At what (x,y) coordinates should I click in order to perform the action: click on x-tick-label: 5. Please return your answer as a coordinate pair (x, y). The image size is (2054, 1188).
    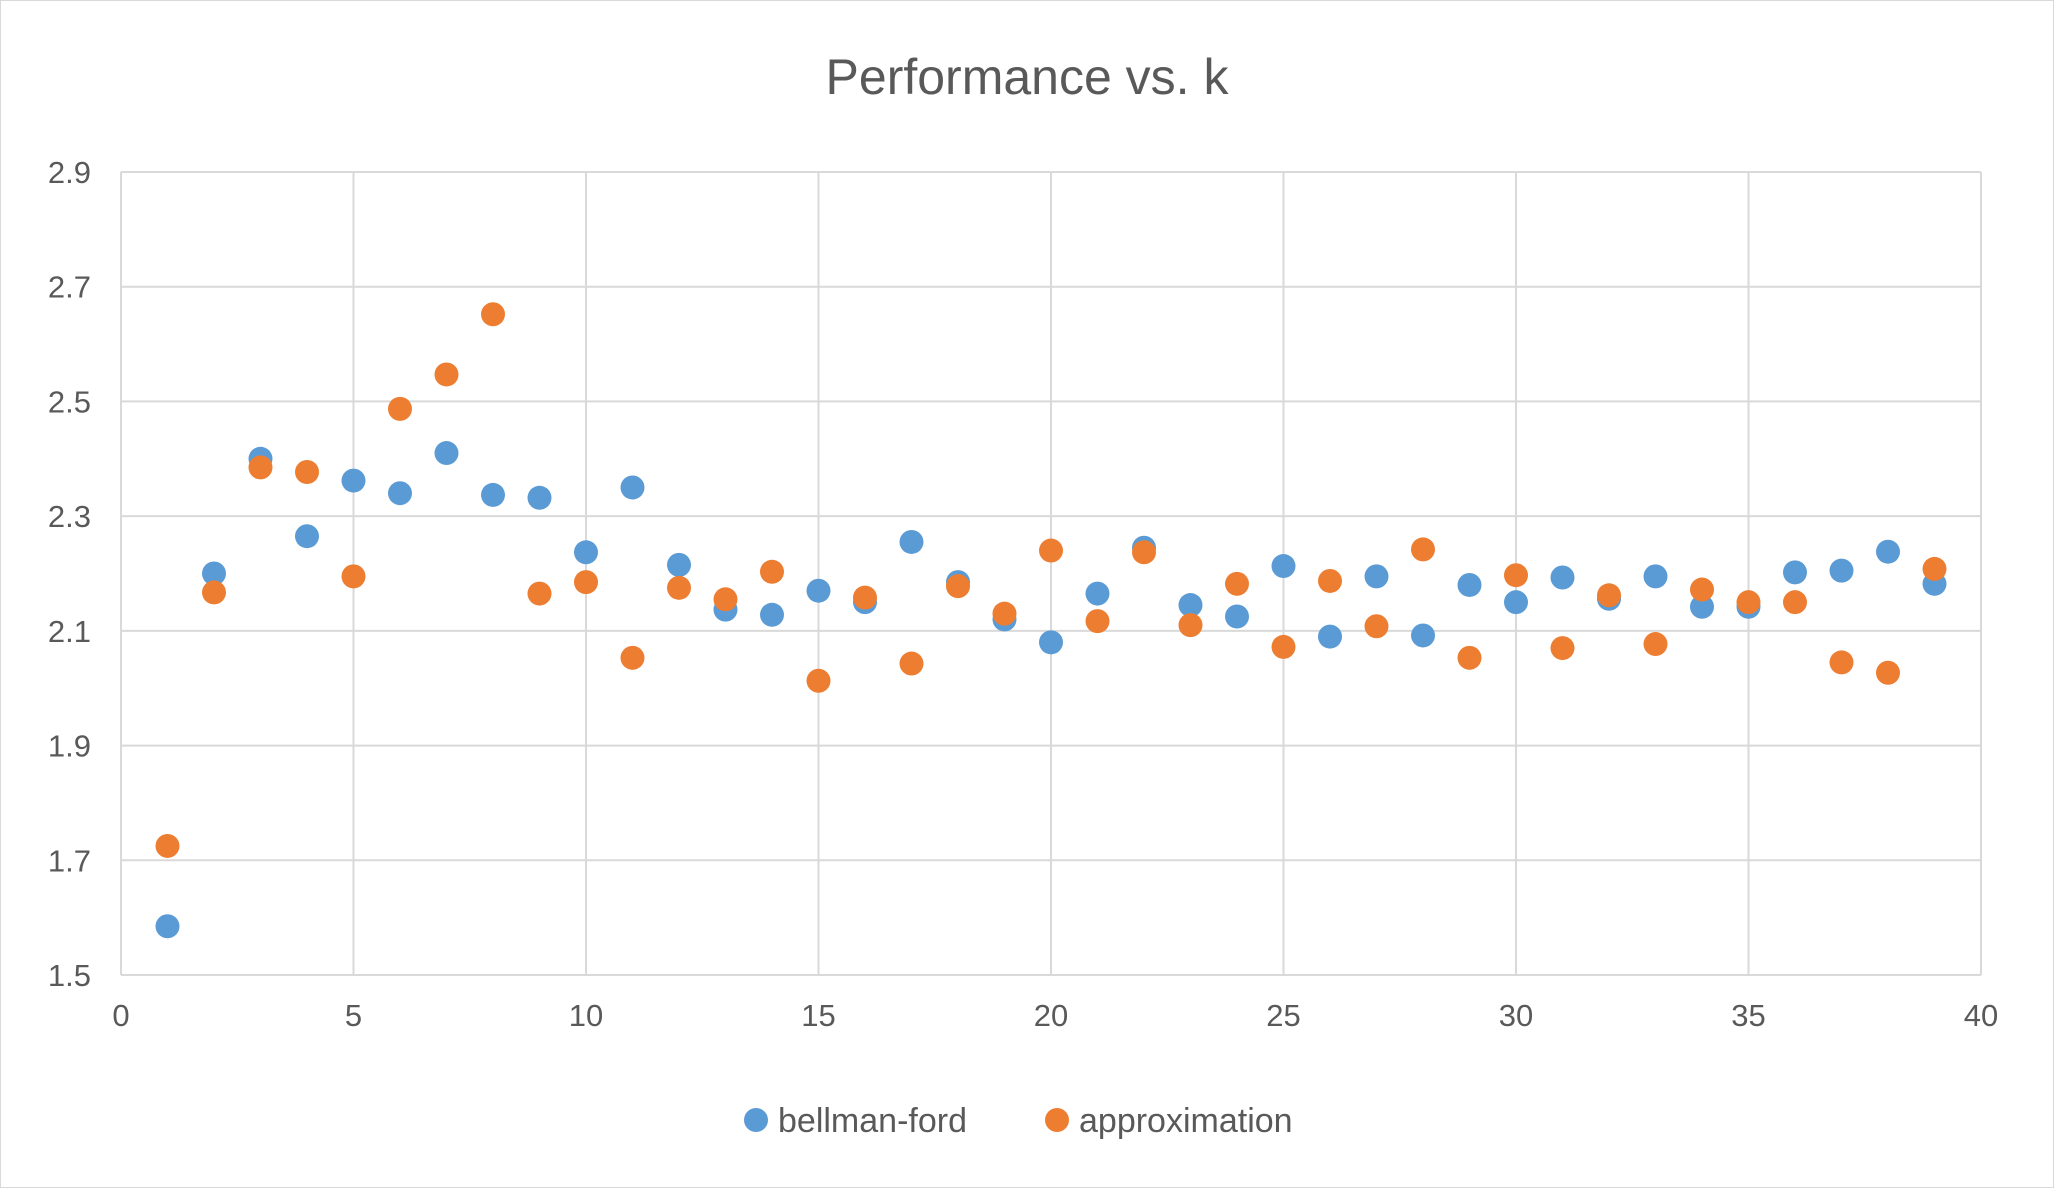
    Looking at the image, I should click on (353, 1015).